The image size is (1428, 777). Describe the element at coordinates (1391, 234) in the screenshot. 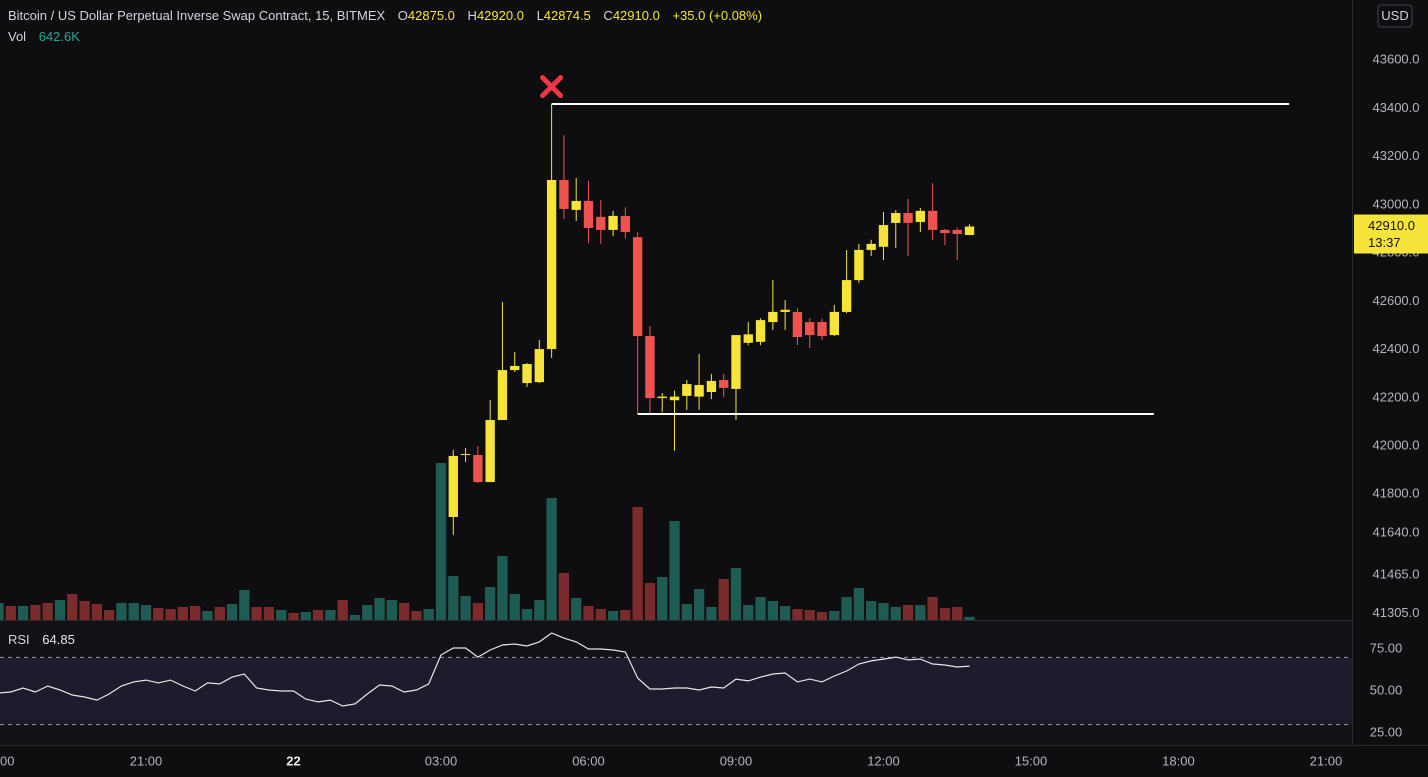

I see `last-price-tag` at that location.